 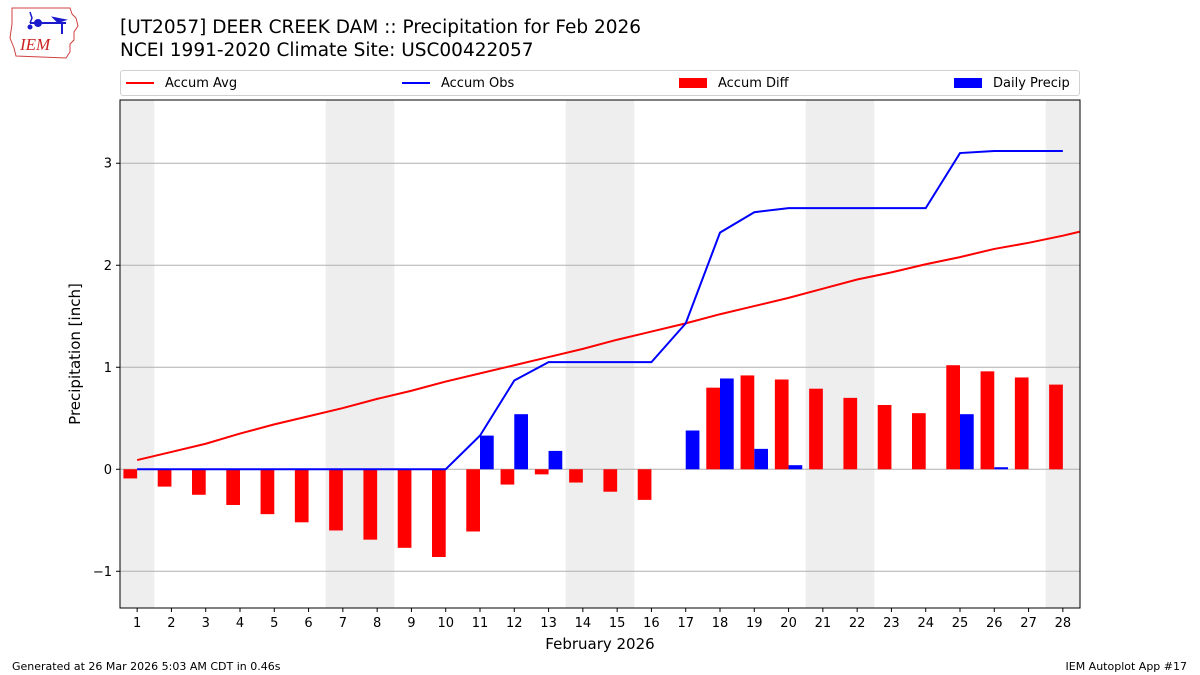 What do you see at coordinates (693, 83) in the screenshot?
I see `legend-patch-red-icon` at bounding box center [693, 83].